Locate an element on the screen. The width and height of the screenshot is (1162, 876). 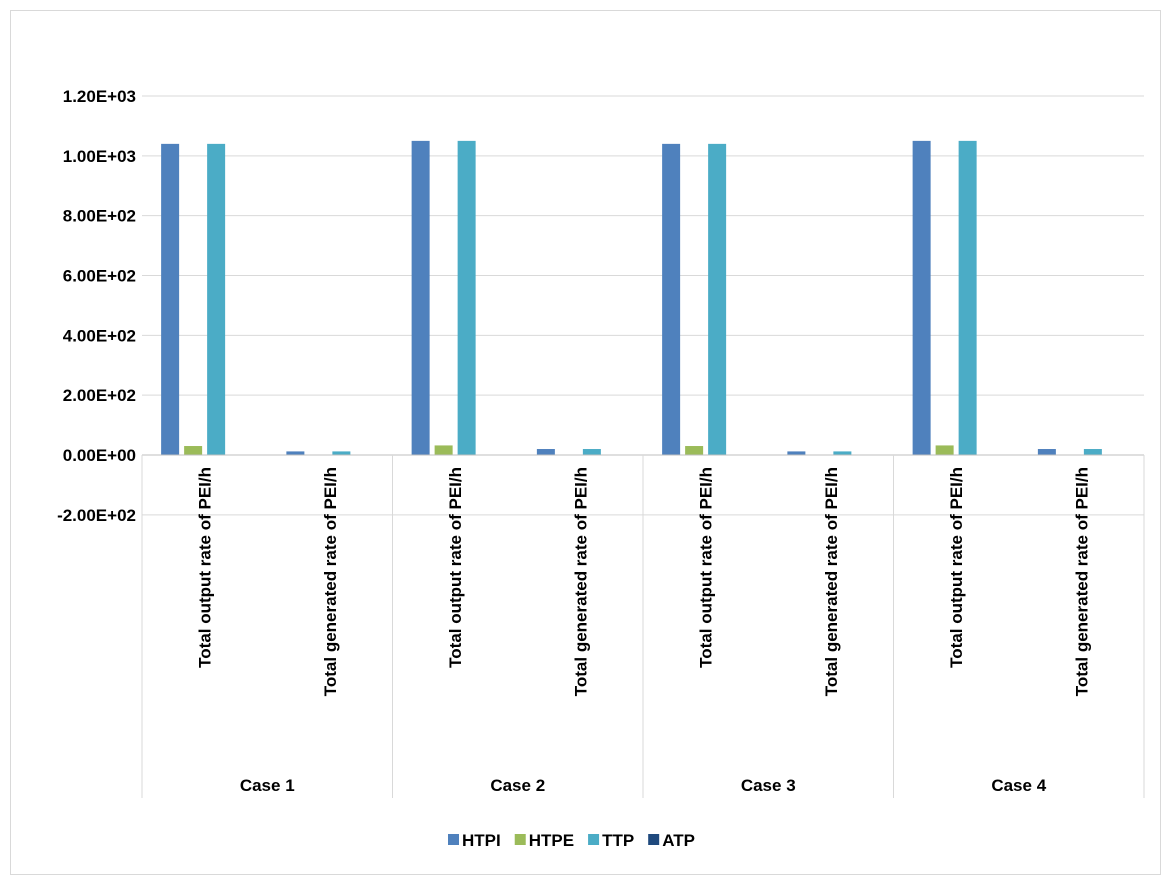
y-tick-label: -2.00E+02 is located at coordinates (96, 515).